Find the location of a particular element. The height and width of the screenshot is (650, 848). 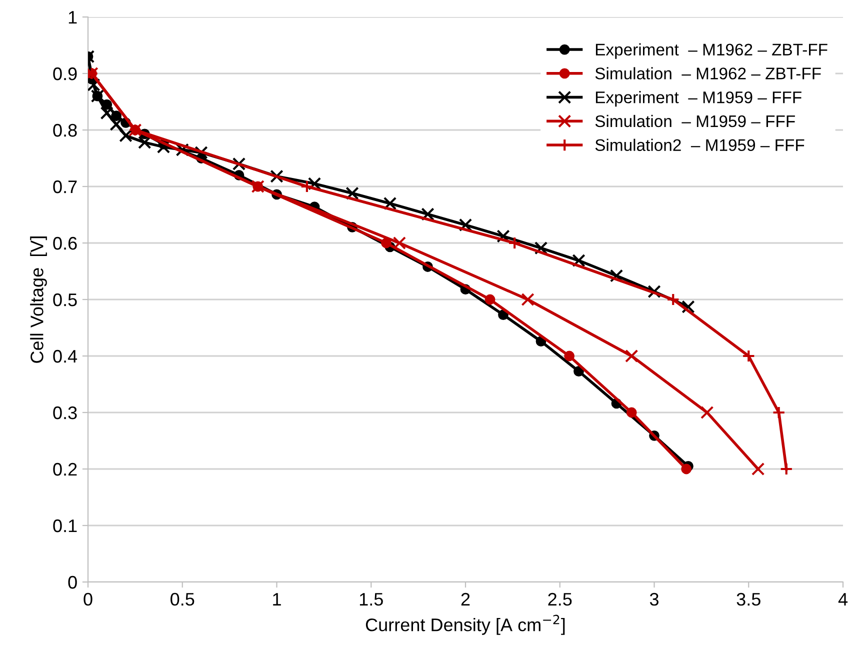

y-tick-label: 1 is located at coordinates (72, 17).